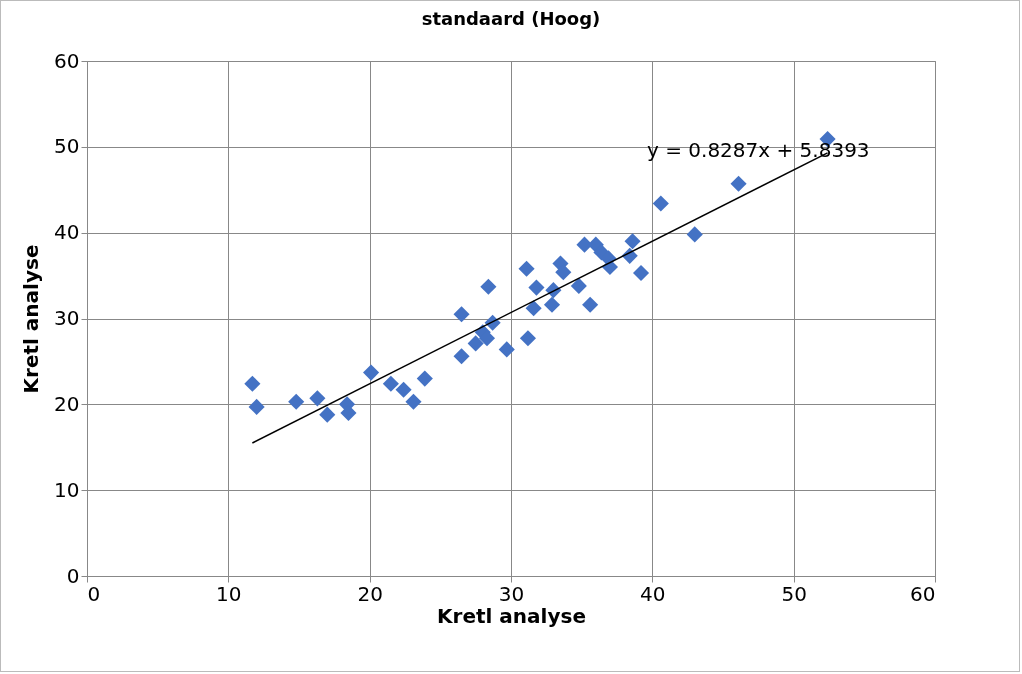  Describe the element at coordinates (67, 403) in the screenshot. I see `y-tick-label: 20` at that location.